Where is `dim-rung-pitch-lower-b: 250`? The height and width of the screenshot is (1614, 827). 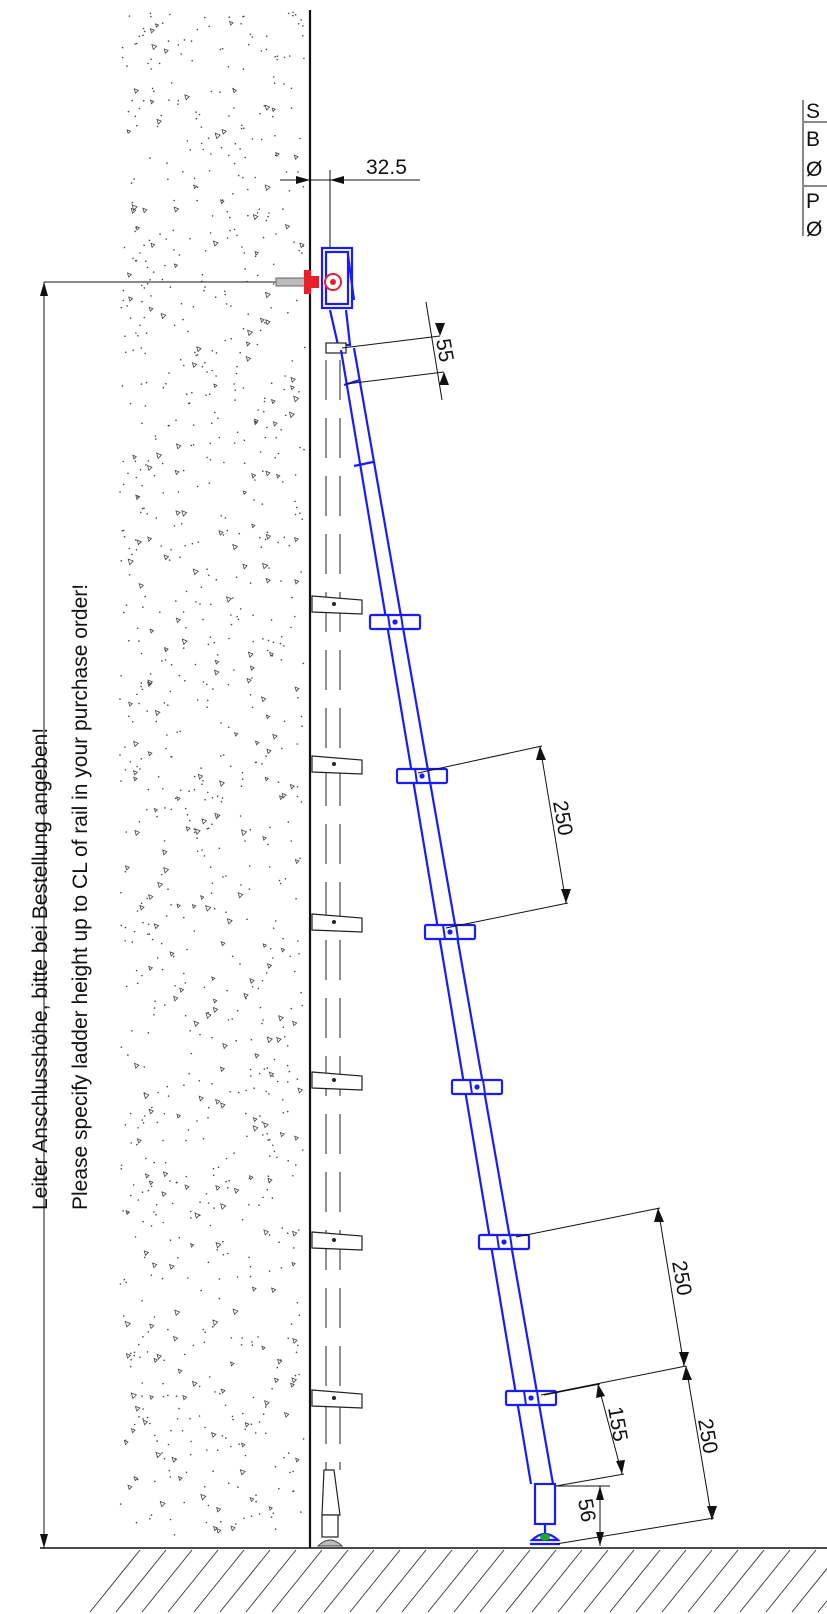
dim-rung-pitch-lower-b: 250 is located at coordinates (707, 1436).